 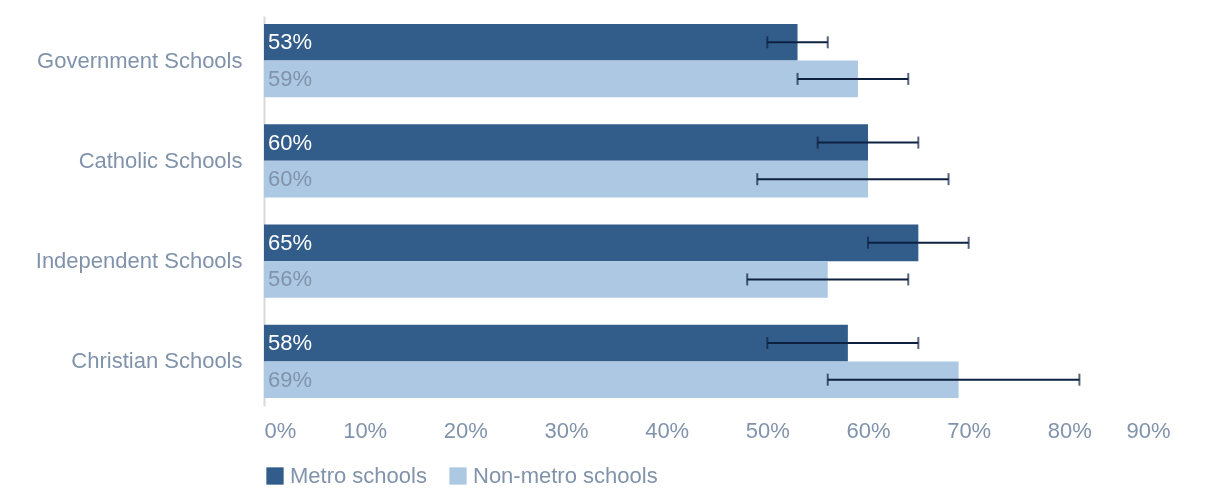 I want to click on data-label: 53%, so click(x=290, y=42).